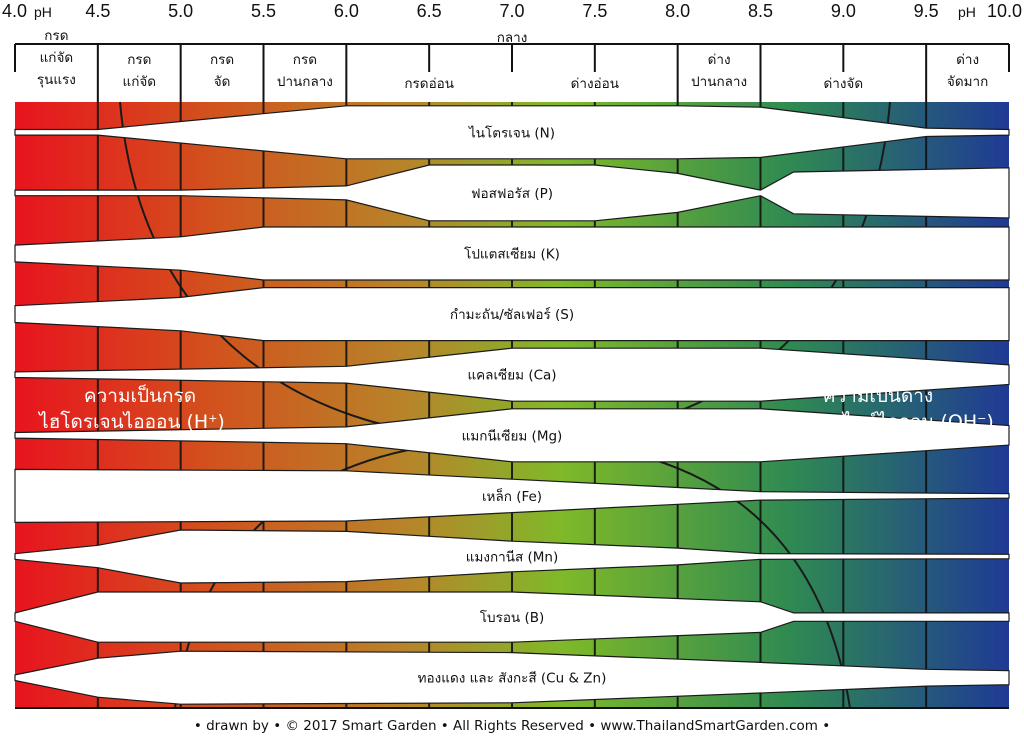  I want to click on category-label: กลาง, so click(512, 38).